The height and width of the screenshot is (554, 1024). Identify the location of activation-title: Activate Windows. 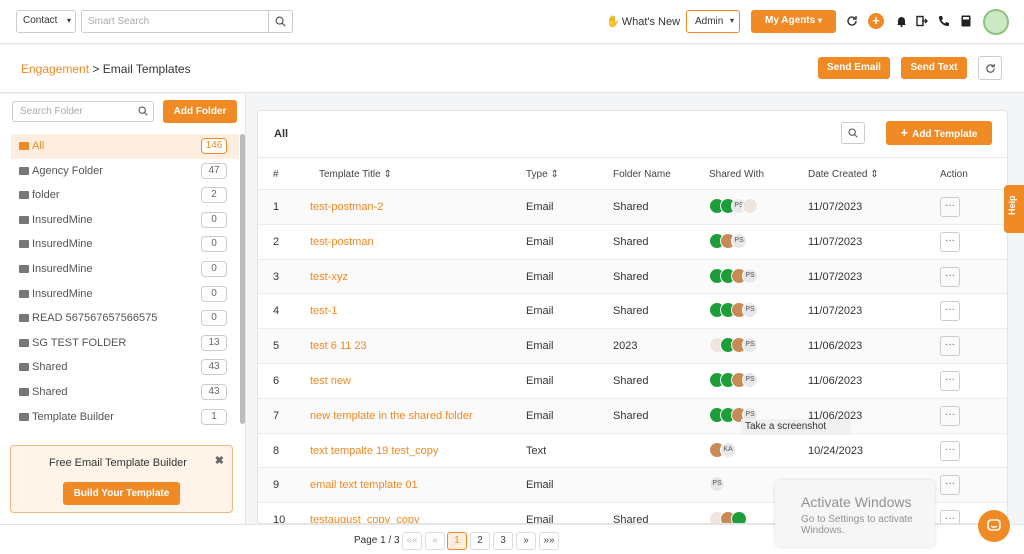
(856, 502).